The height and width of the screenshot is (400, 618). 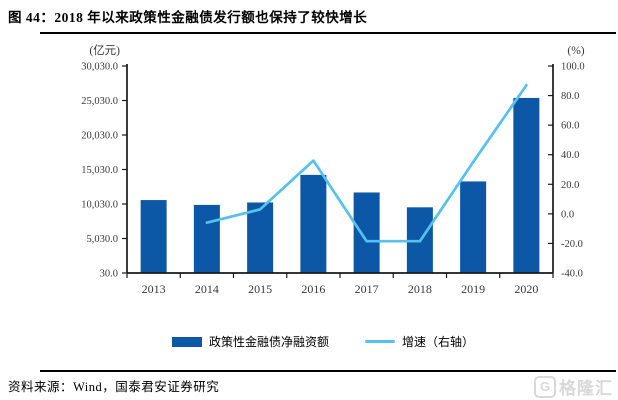 I want to click on bar-2020, so click(x=526, y=185).